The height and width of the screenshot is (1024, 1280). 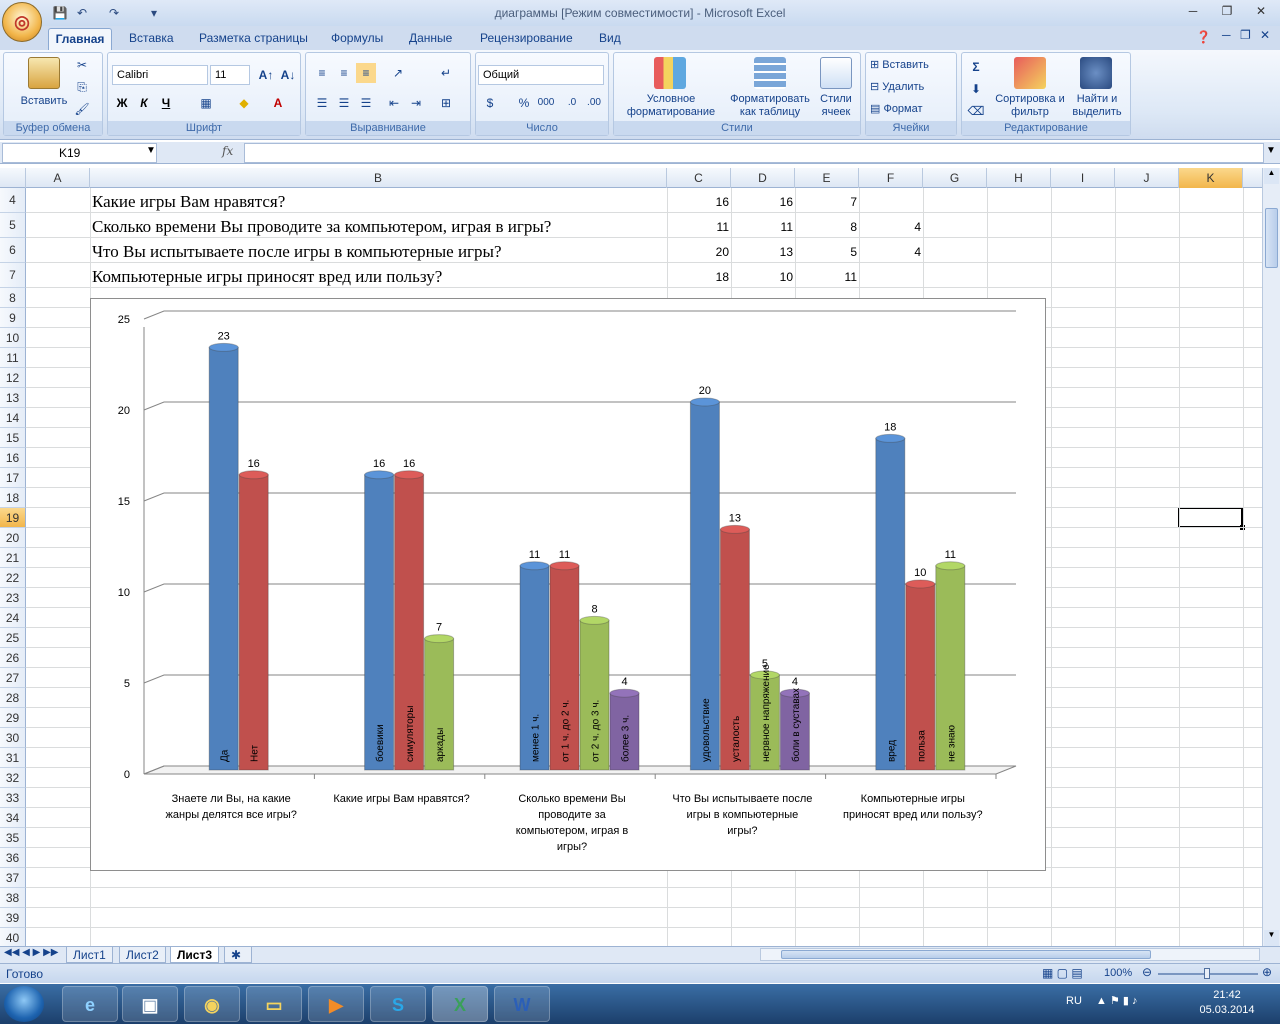 I want to click on delete-cells-button: ⊟ Удалить, so click(x=912, y=87).